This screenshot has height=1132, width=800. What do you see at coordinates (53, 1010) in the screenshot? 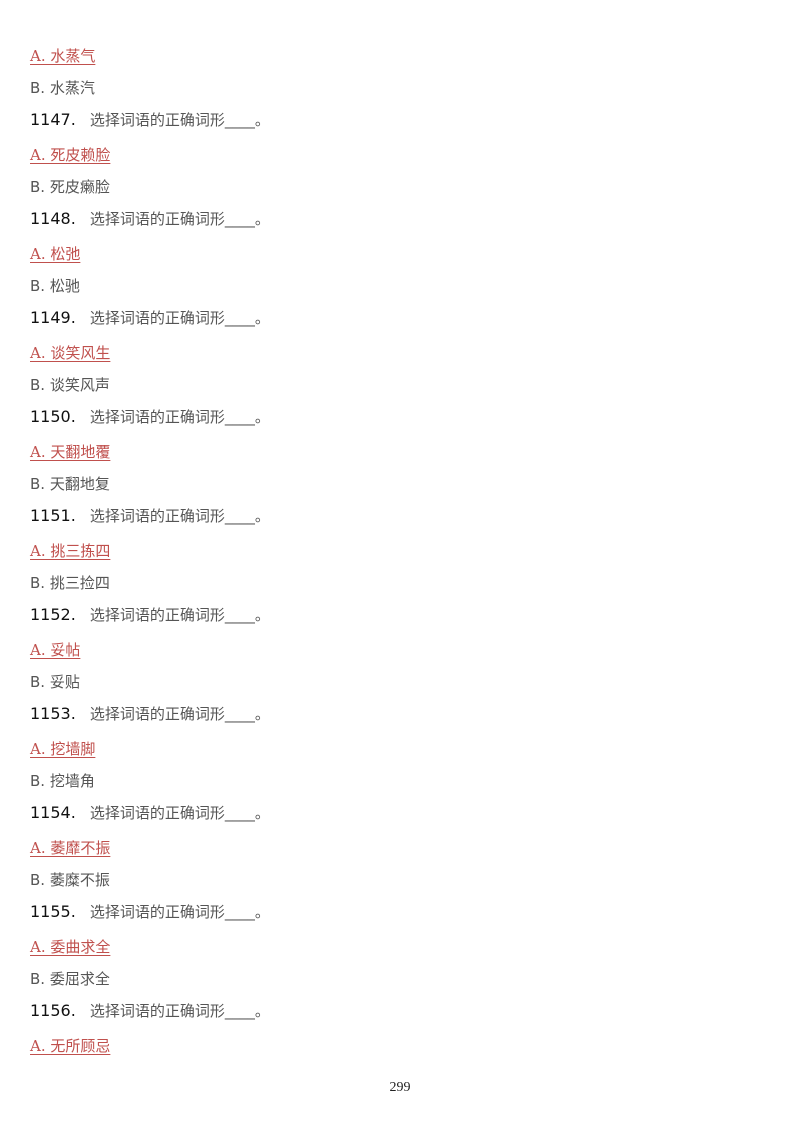
I see `question-number: 1156.` at bounding box center [53, 1010].